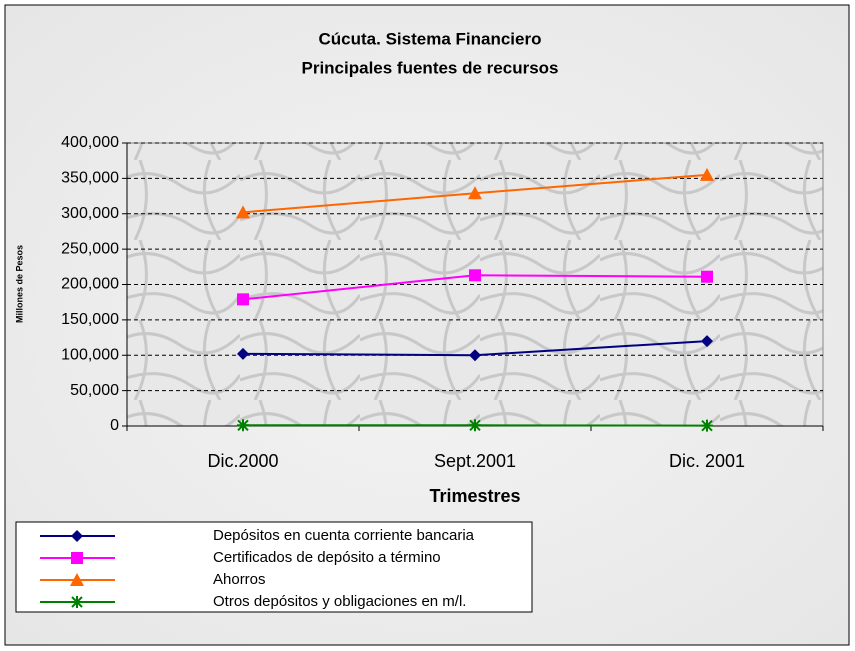 The height and width of the screenshot is (651, 855). What do you see at coordinates (90, 354) in the screenshot?
I see `y-tick-label: 100,000` at bounding box center [90, 354].